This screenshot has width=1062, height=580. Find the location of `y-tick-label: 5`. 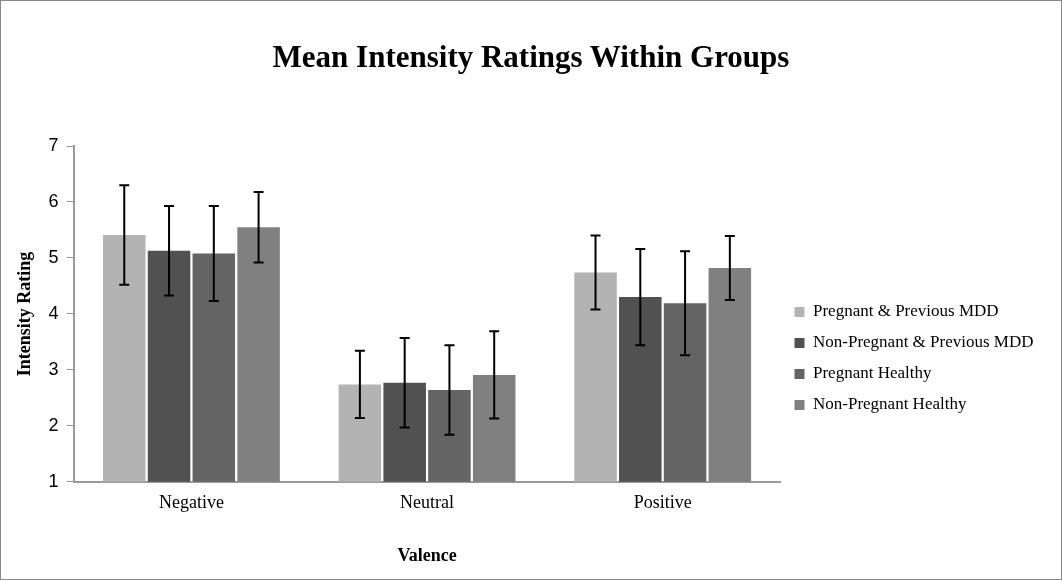

y-tick-label: 5 is located at coordinates (53, 256).